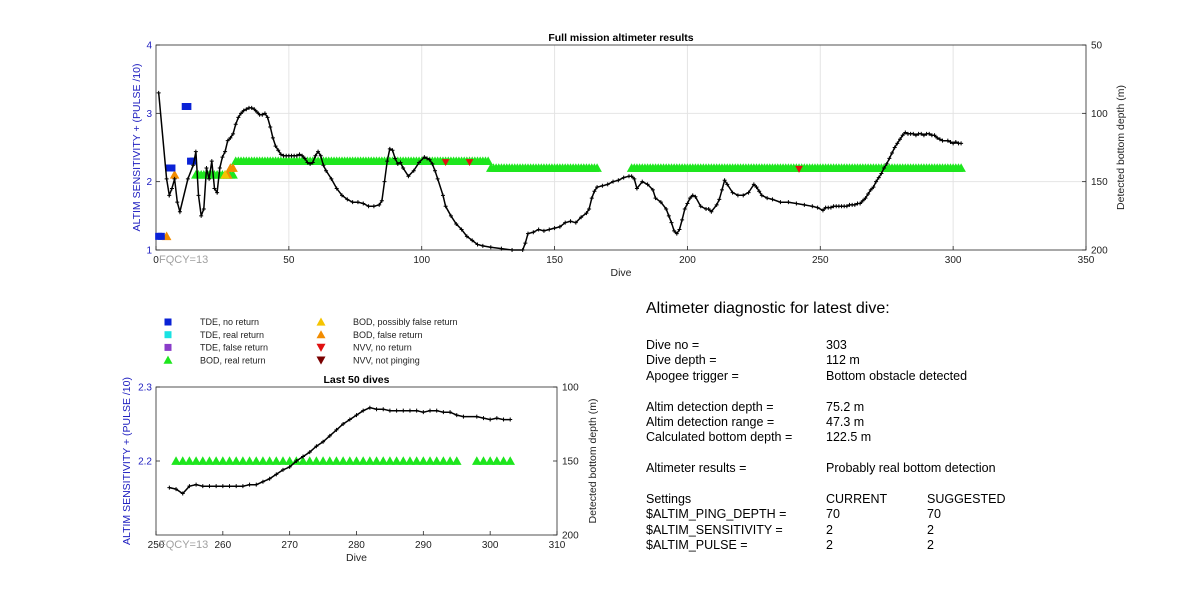 This screenshot has width=1200, height=601. What do you see at coordinates (570, 388) in the screenshot?
I see `last-50-y2-tick-label: 100` at bounding box center [570, 388].